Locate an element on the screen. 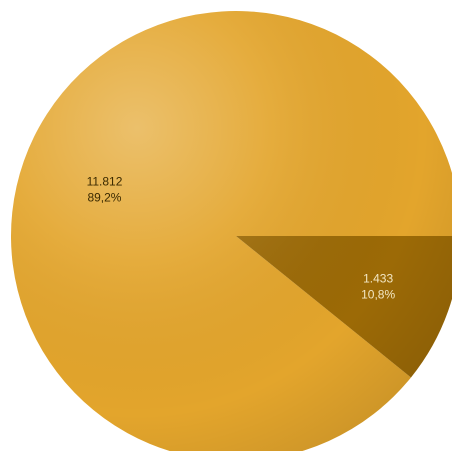 The height and width of the screenshot is (451, 452). slice-value-label-1: 11.812 is located at coordinates (105, 181).